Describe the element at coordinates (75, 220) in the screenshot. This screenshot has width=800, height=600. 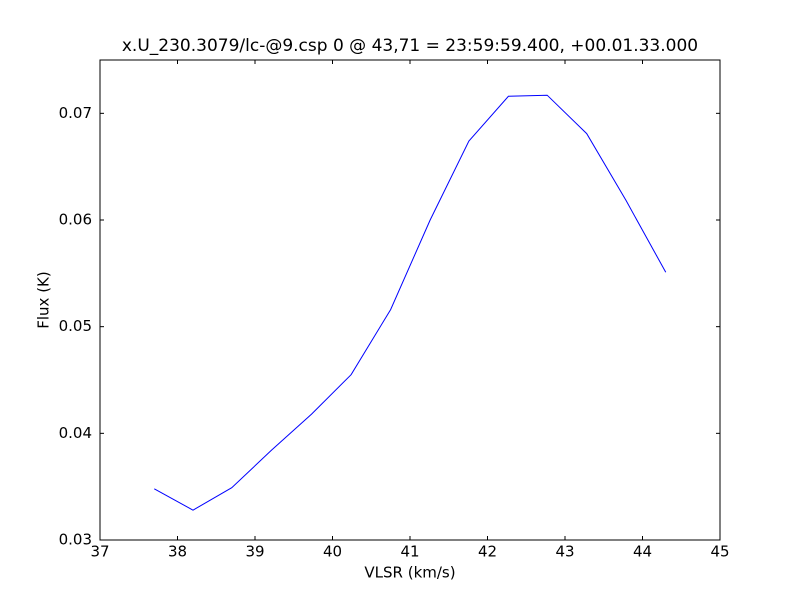
I see `y-tick-label: 0.06` at that location.